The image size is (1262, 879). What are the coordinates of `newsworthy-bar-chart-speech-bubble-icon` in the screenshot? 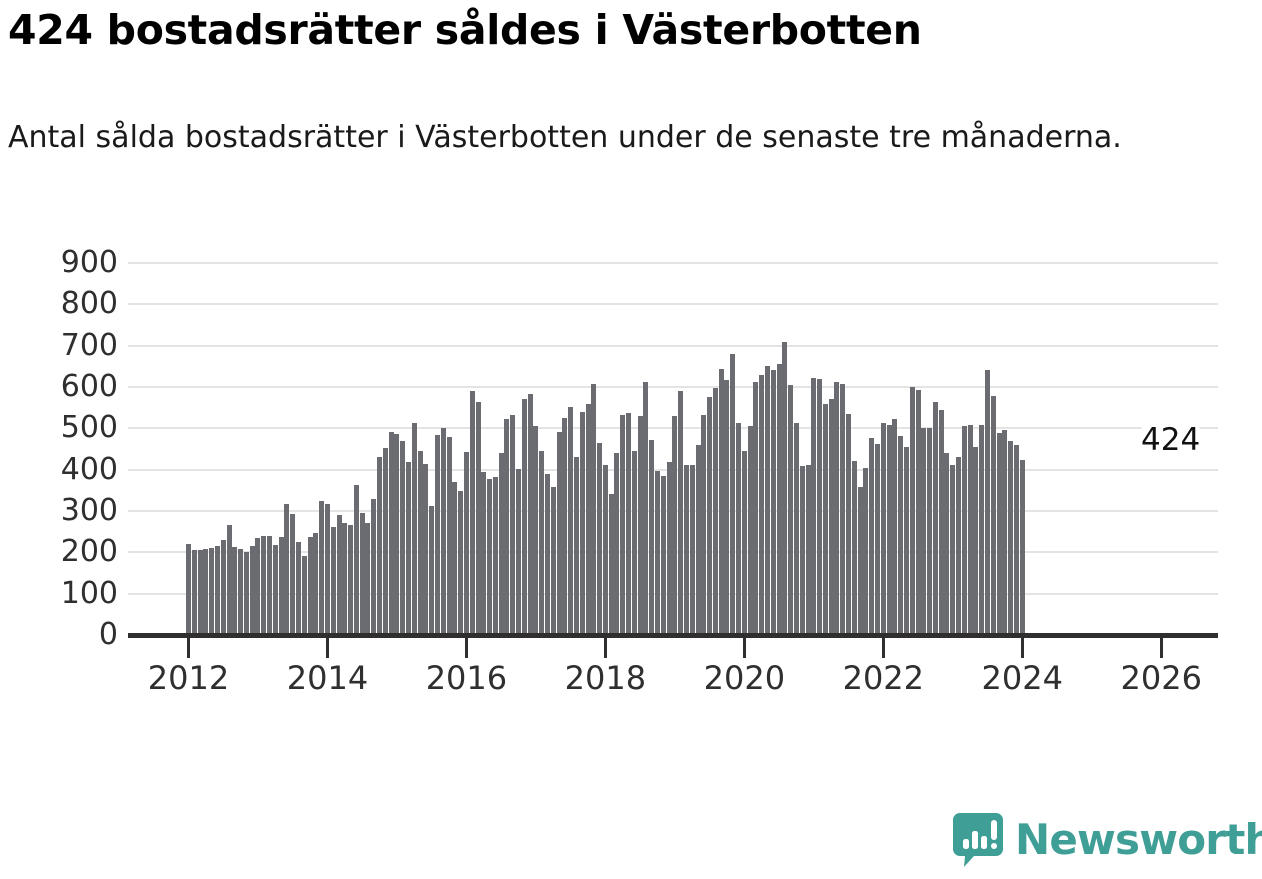 It's located at (978, 840).